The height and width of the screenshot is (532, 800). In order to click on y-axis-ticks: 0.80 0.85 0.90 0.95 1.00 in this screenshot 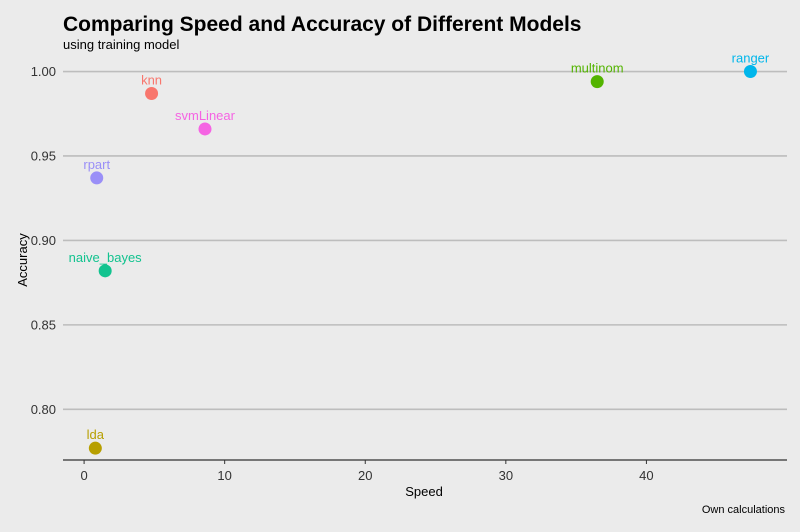, I will do `click(43, 240)`.